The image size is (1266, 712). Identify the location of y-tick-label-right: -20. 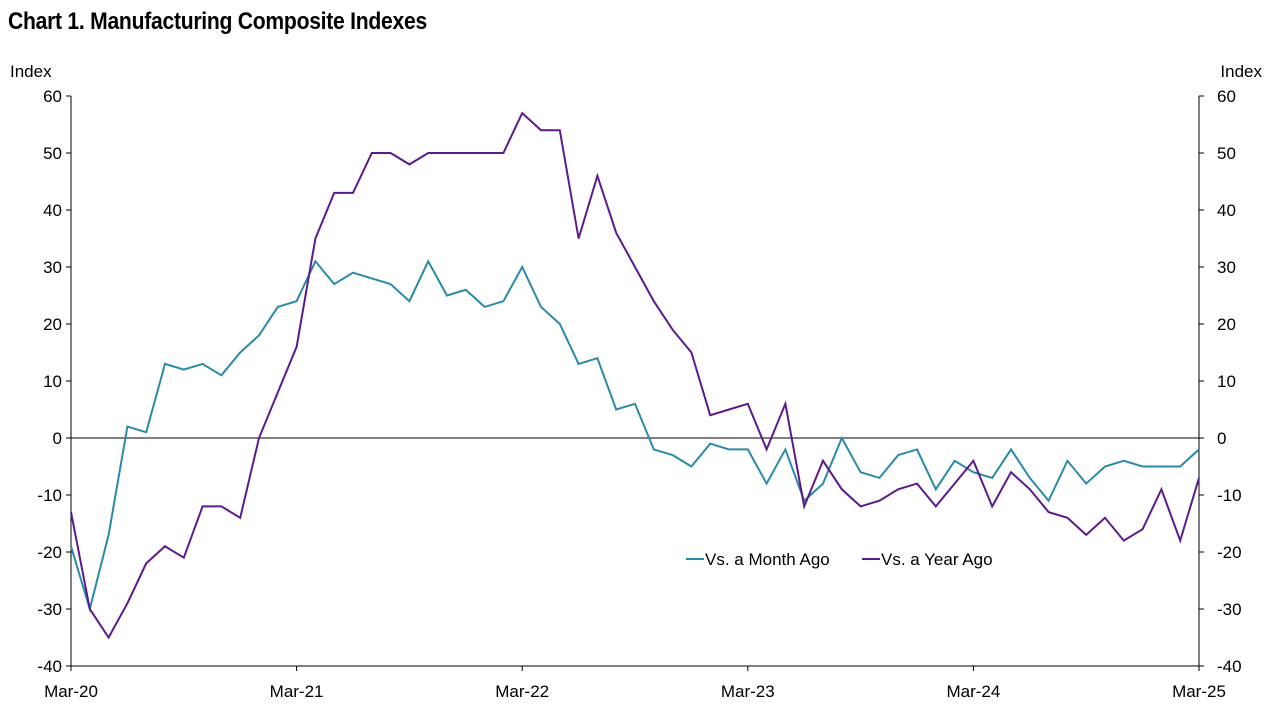
(1229, 552).